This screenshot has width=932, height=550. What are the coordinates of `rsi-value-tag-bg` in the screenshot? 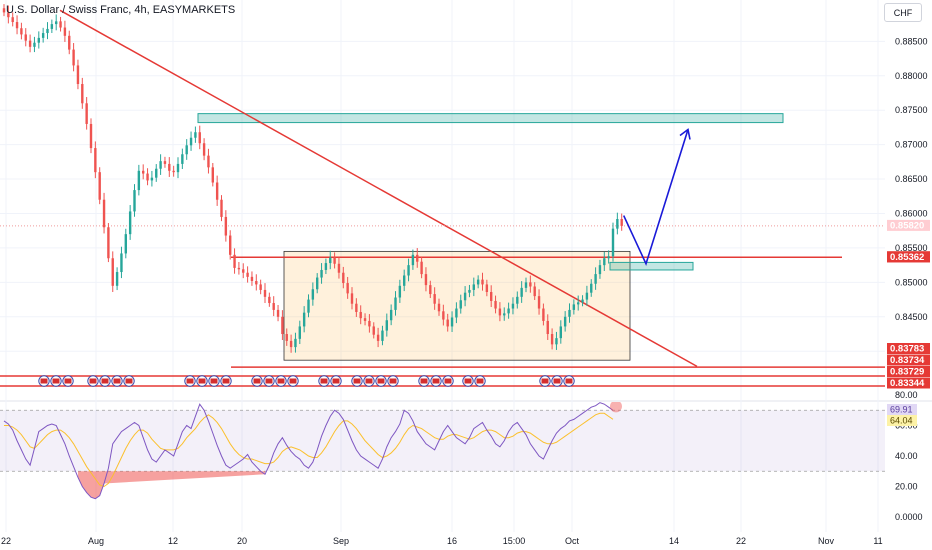 It's located at (902, 420).